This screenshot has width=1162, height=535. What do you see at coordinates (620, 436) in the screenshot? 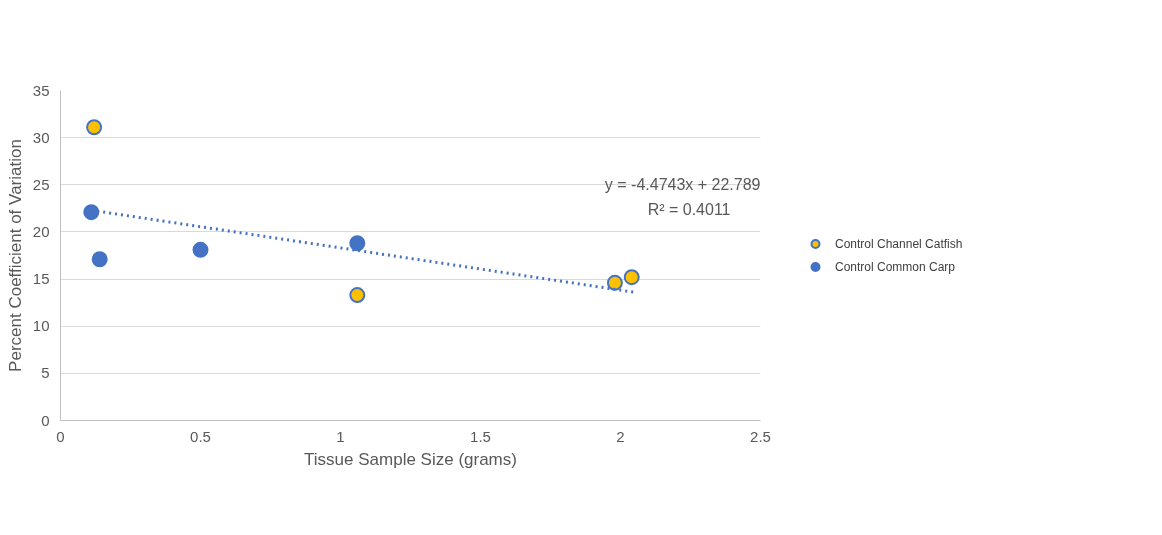
I see `x-tick-label: 2` at bounding box center [620, 436].